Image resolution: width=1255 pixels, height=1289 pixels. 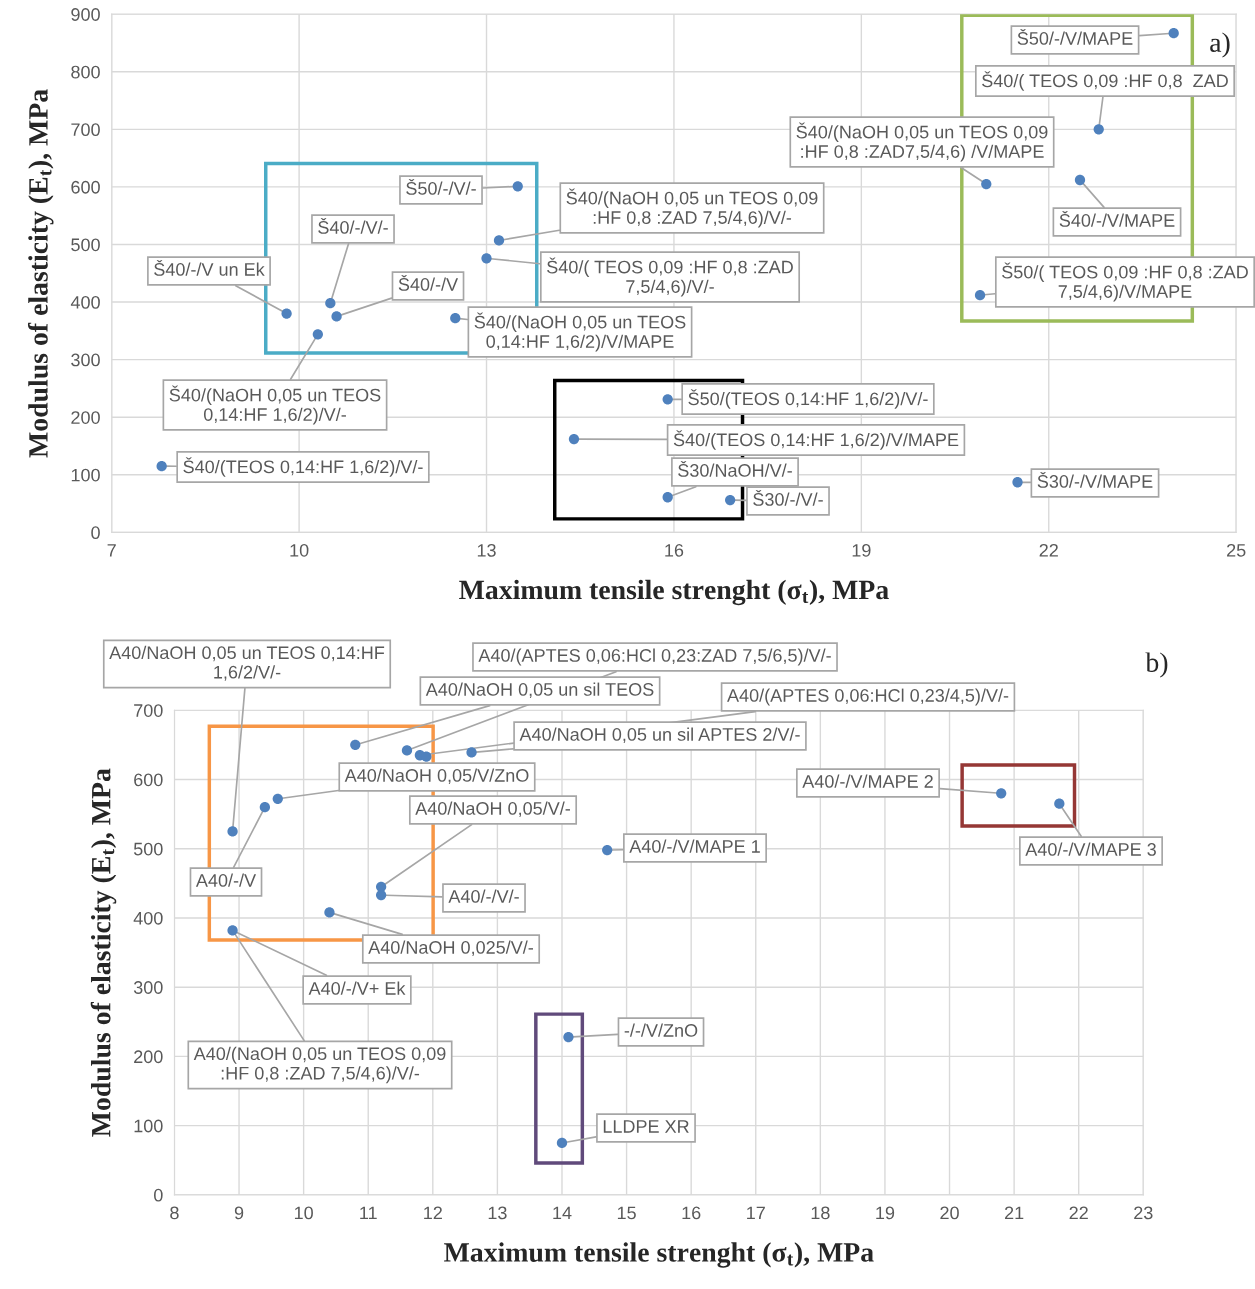 What do you see at coordinates (368, 1213) in the screenshot?
I see `x-tick-label: 11` at bounding box center [368, 1213].